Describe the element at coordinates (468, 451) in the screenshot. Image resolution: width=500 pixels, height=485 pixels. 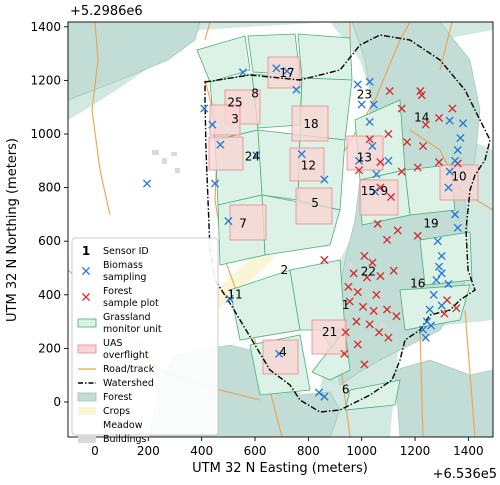
I see `x-tick-label: 1400` at that location.